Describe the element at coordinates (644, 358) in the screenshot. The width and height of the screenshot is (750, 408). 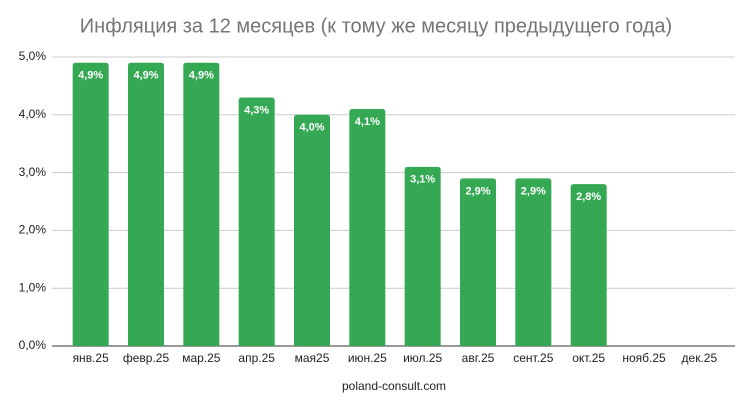
I see `x-tick-label: нояб.25` at that location.